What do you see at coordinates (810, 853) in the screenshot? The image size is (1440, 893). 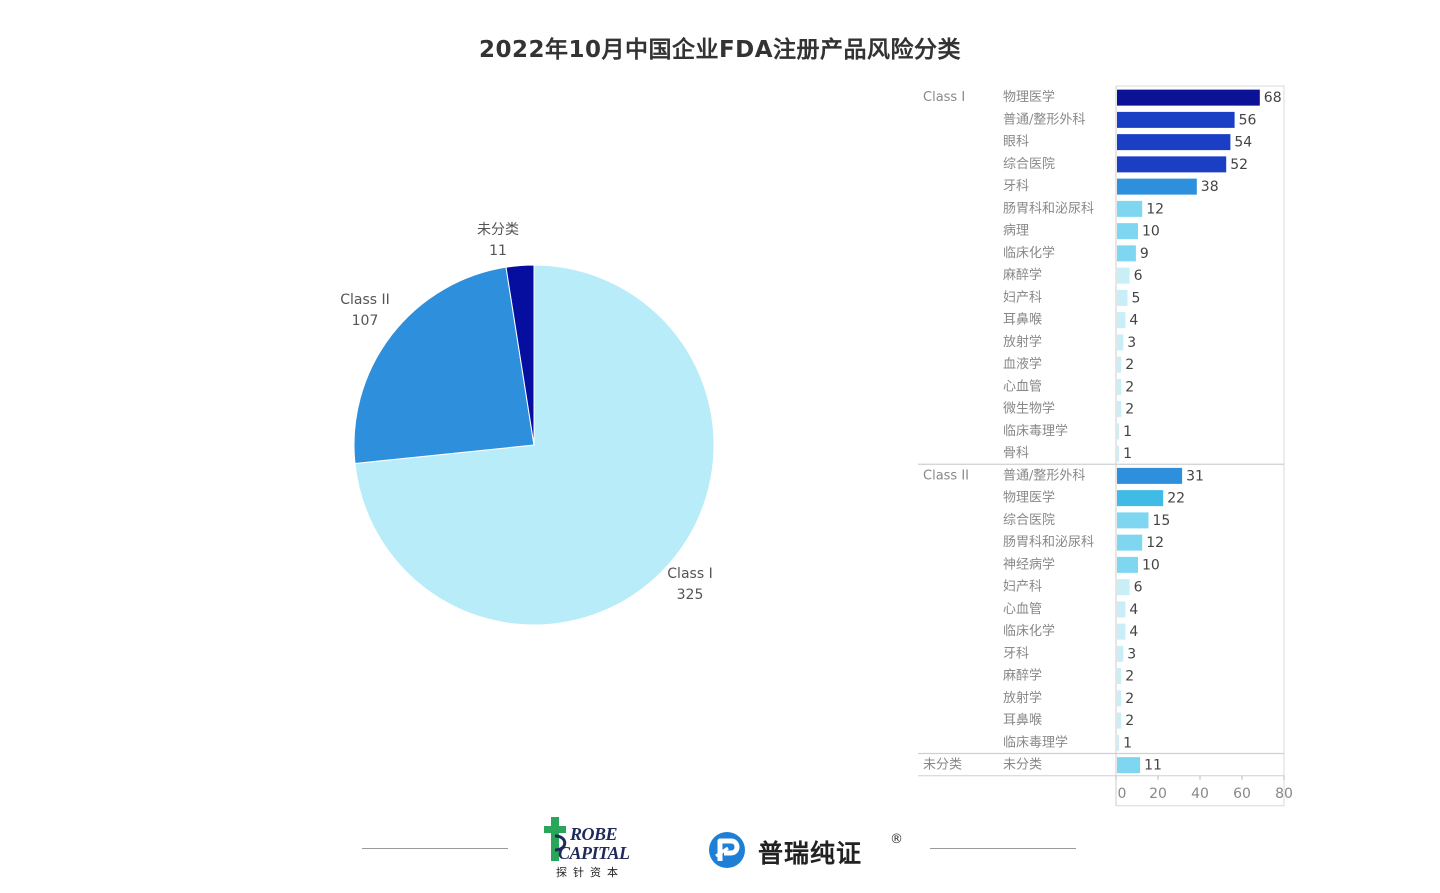 I see `prorisk-logo-text: 普瑞纯证` at bounding box center [810, 853].